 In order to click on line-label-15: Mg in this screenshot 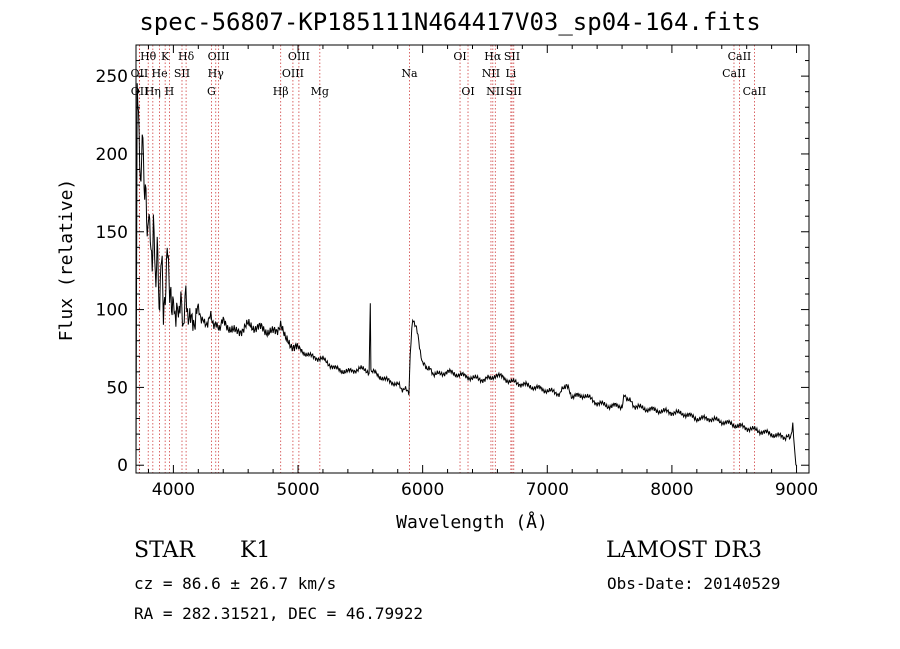, I will do `click(320, 91)`.